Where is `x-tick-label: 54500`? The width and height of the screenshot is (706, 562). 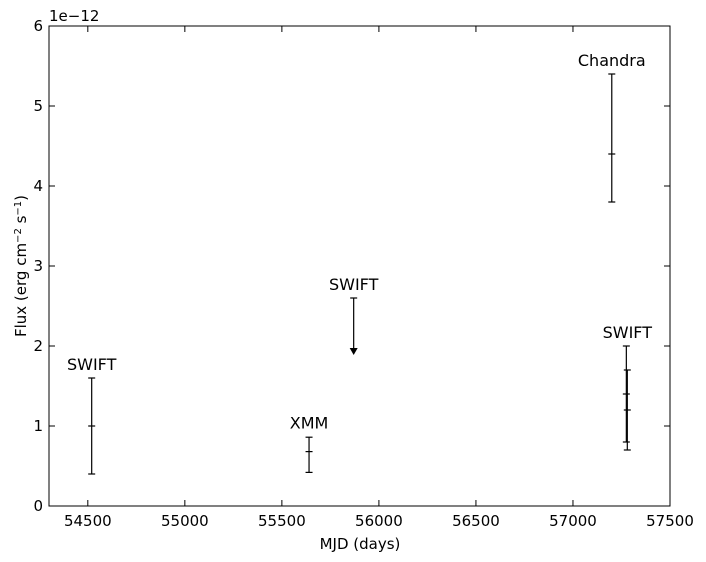 x-tick-label: 54500 is located at coordinates (88, 521).